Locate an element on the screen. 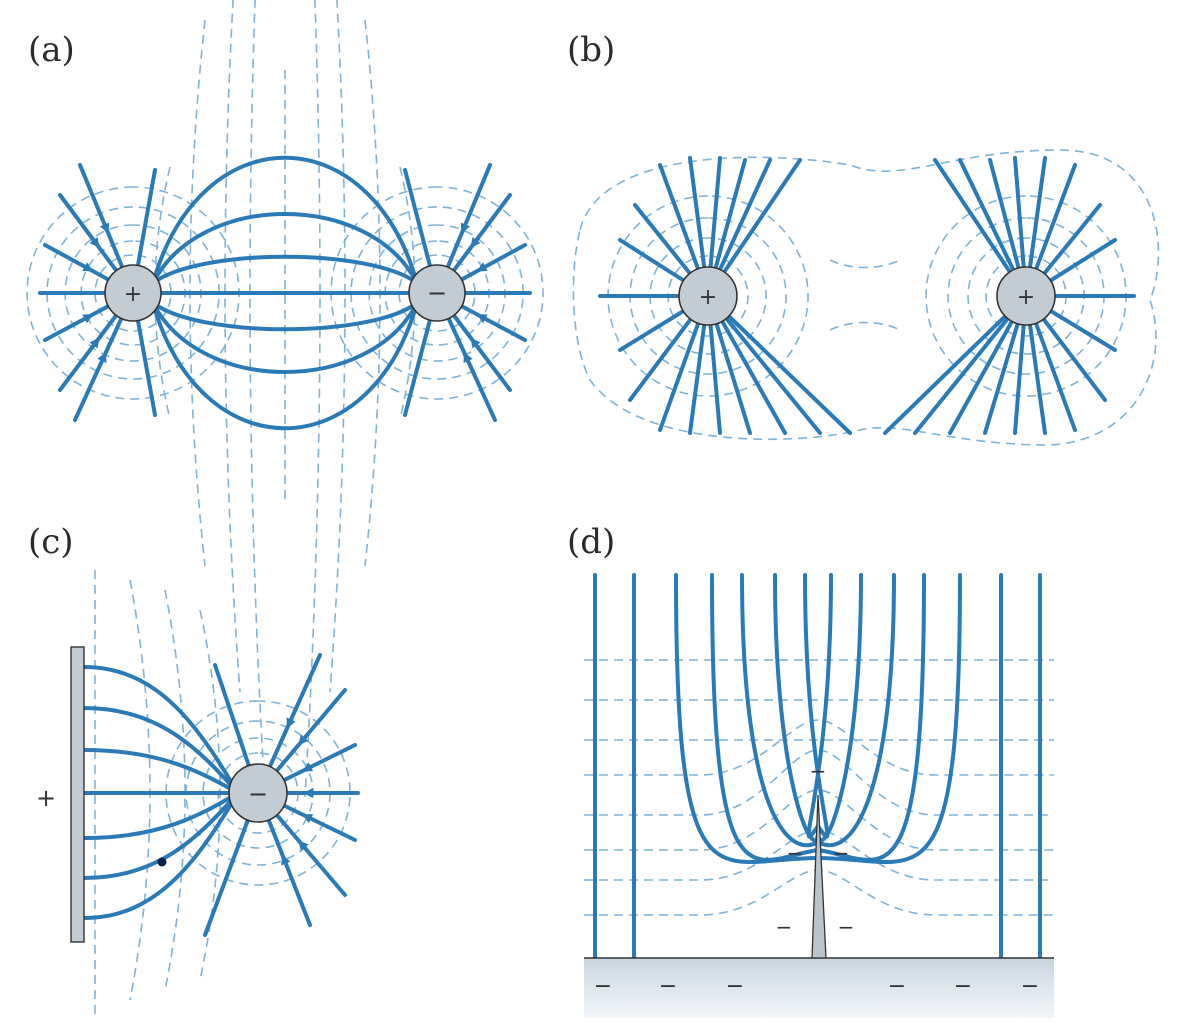 The height and width of the screenshot is (1032, 1200). panel-c-plate-and-charge: + − is located at coordinates (197, 795).